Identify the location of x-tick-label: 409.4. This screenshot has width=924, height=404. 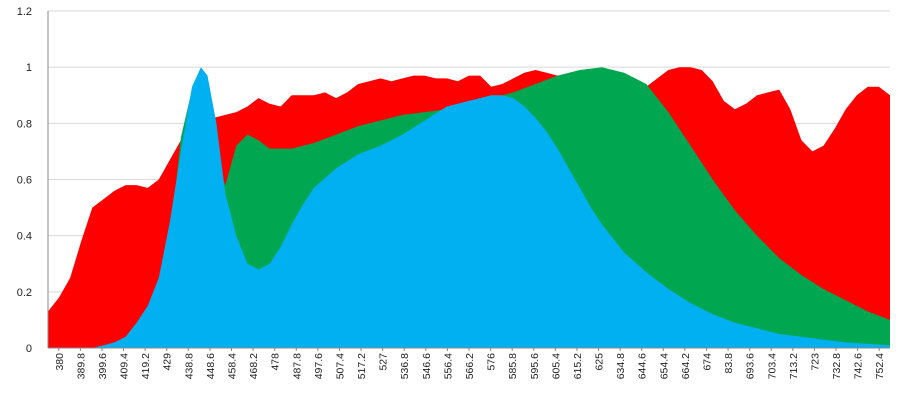
(125, 366).